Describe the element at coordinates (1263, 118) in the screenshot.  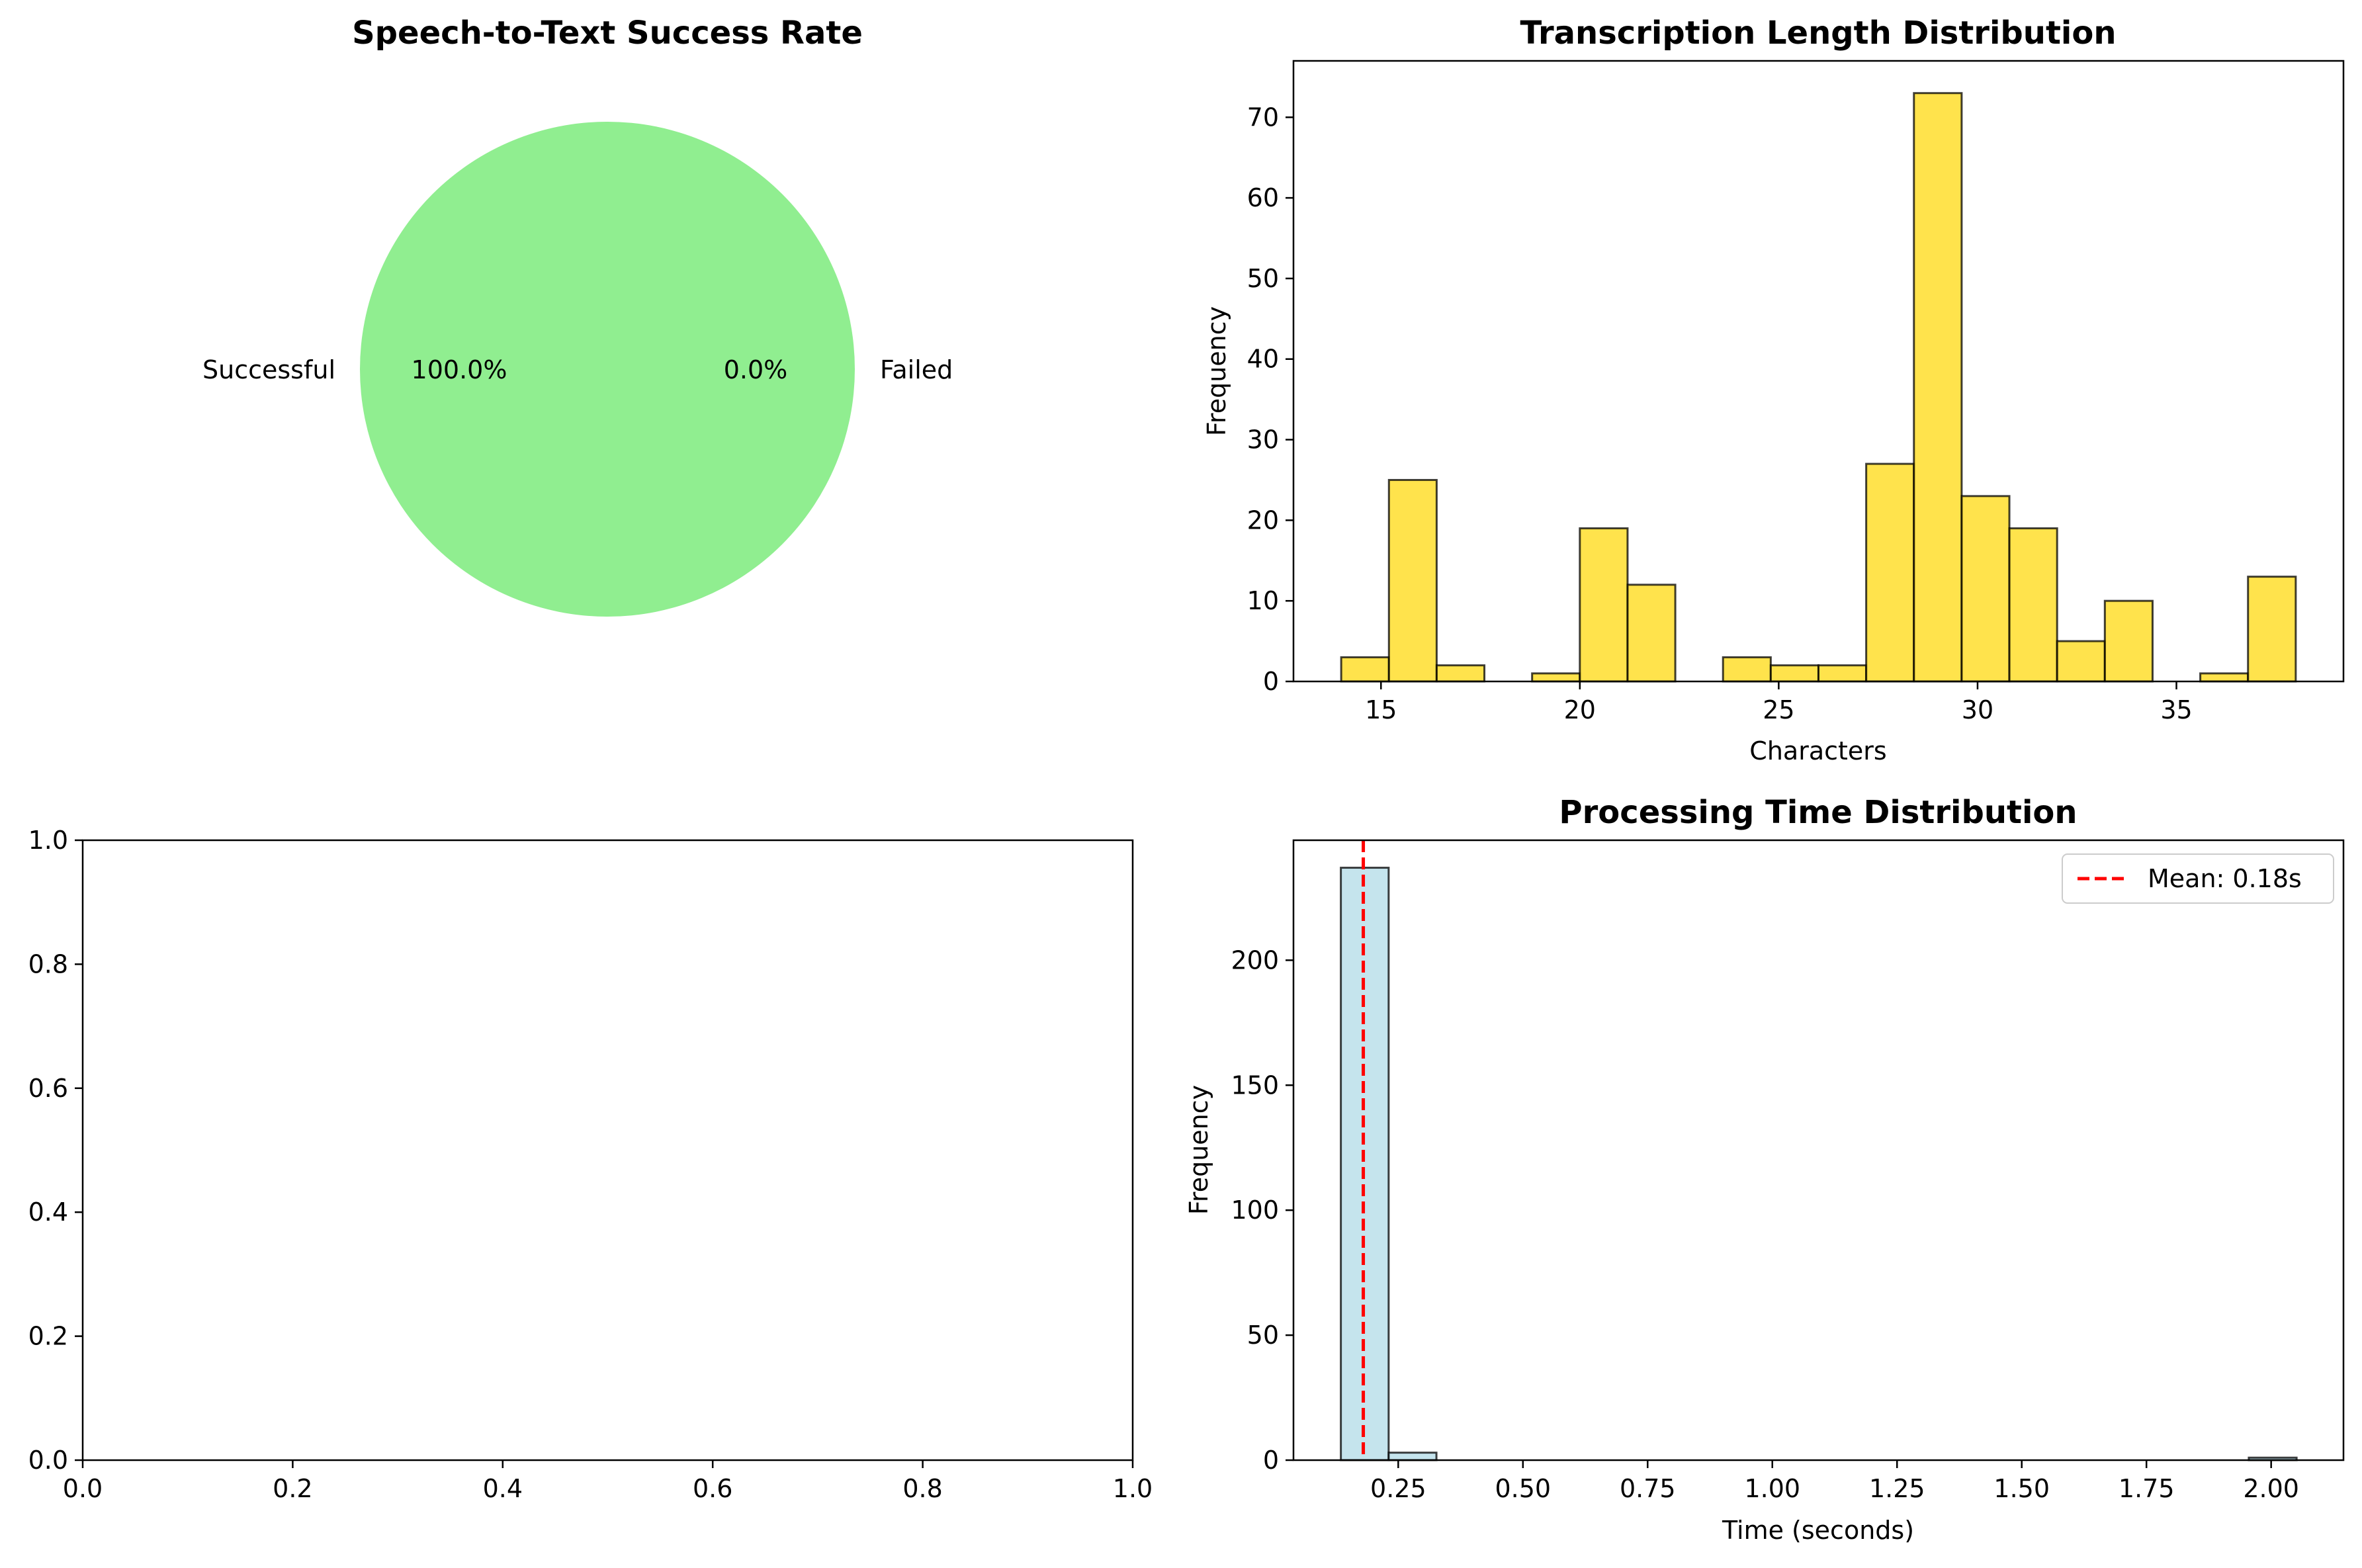
I see `length-hist-ytick-label: 70` at that location.